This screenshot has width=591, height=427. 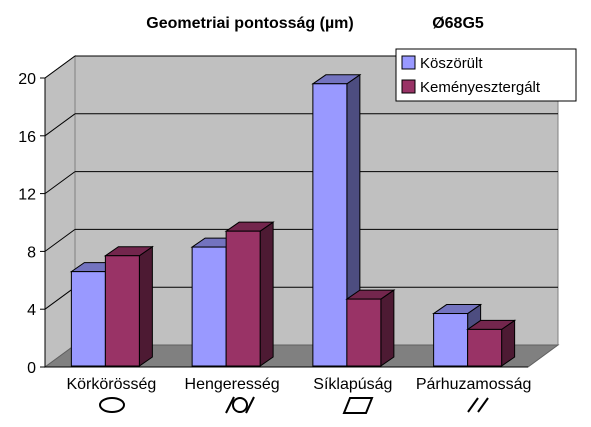 What do you see at coordinates (358, 405) in the screenshot?
I see `flatness-symbol` at bounding box center [358, 405].